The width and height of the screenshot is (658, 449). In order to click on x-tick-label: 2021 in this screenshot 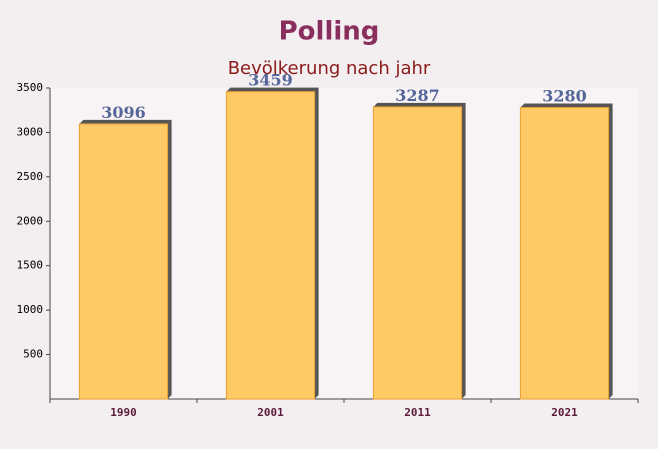, I will do `click(564, 412)`.